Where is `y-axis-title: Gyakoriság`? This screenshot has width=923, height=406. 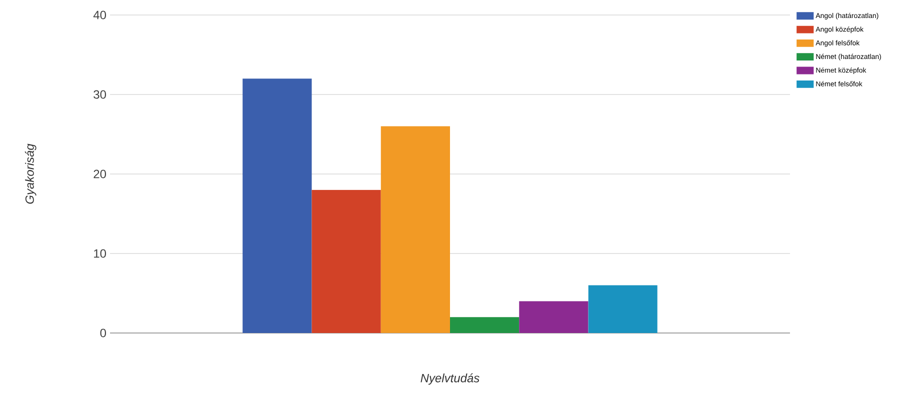
y-axis-title: Gyakoriság is located at coordinates (30, 174).